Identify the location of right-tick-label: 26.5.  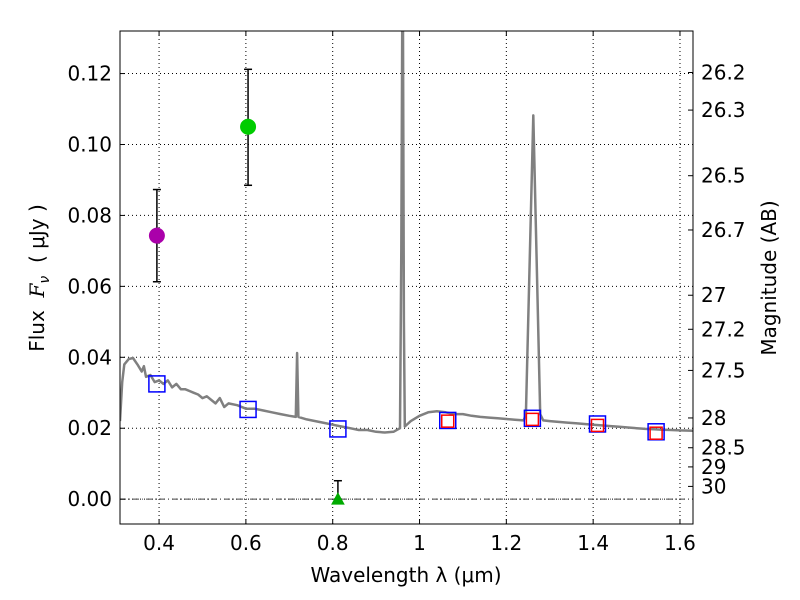
(723, 176).